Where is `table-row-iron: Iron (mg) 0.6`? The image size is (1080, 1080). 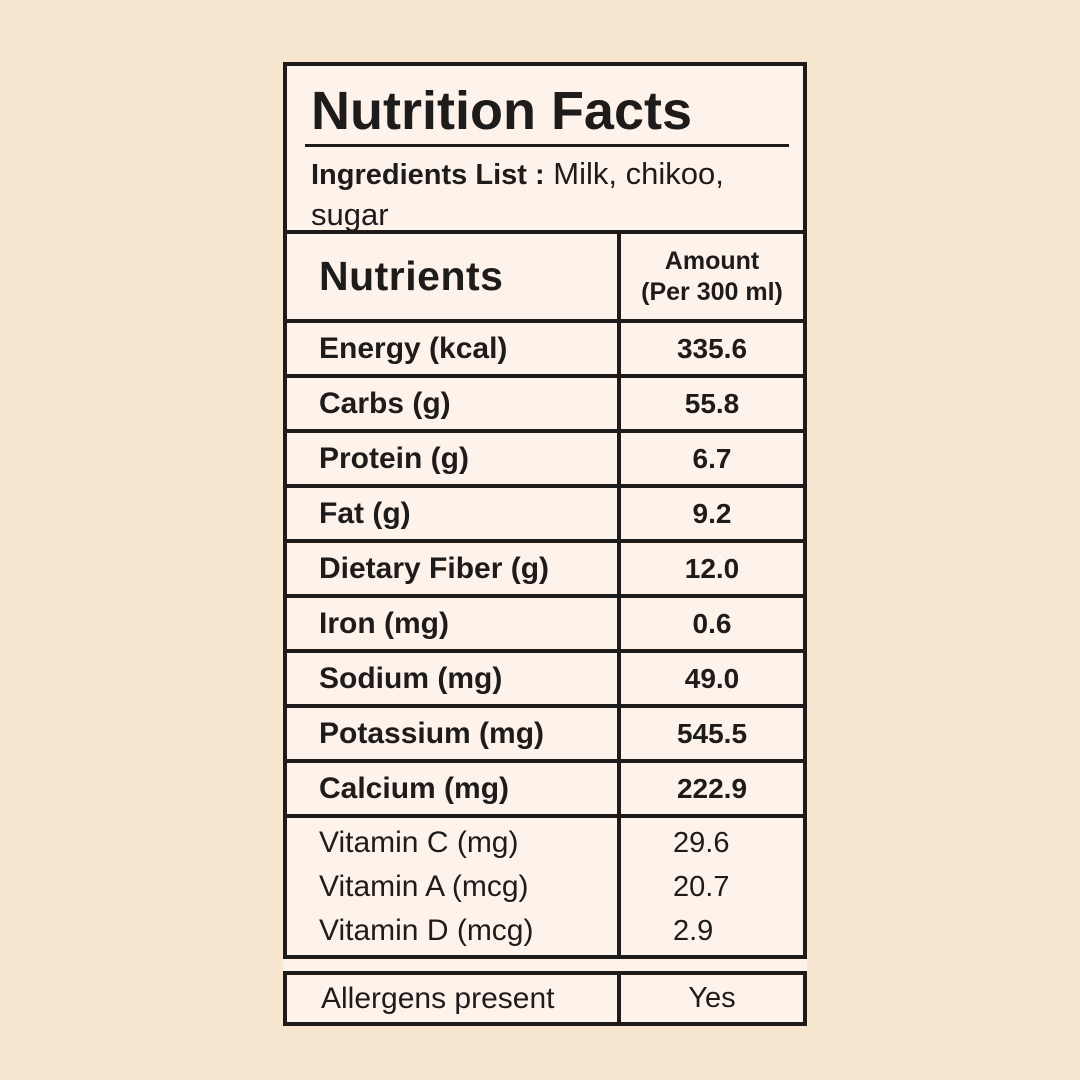 table-row-iron: Iron (mg) 0.6 is located at coordinates (545, 621).